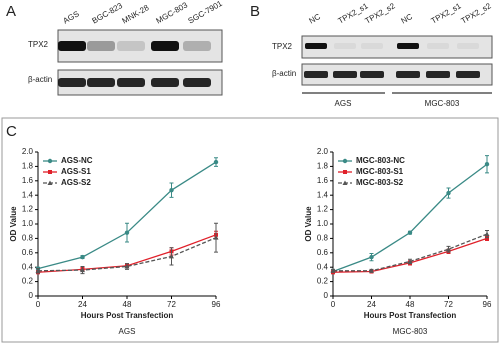 This screenshot has width=500, height=344. I want to click on legend-label: MGC-803-NC, so click(380, 160).